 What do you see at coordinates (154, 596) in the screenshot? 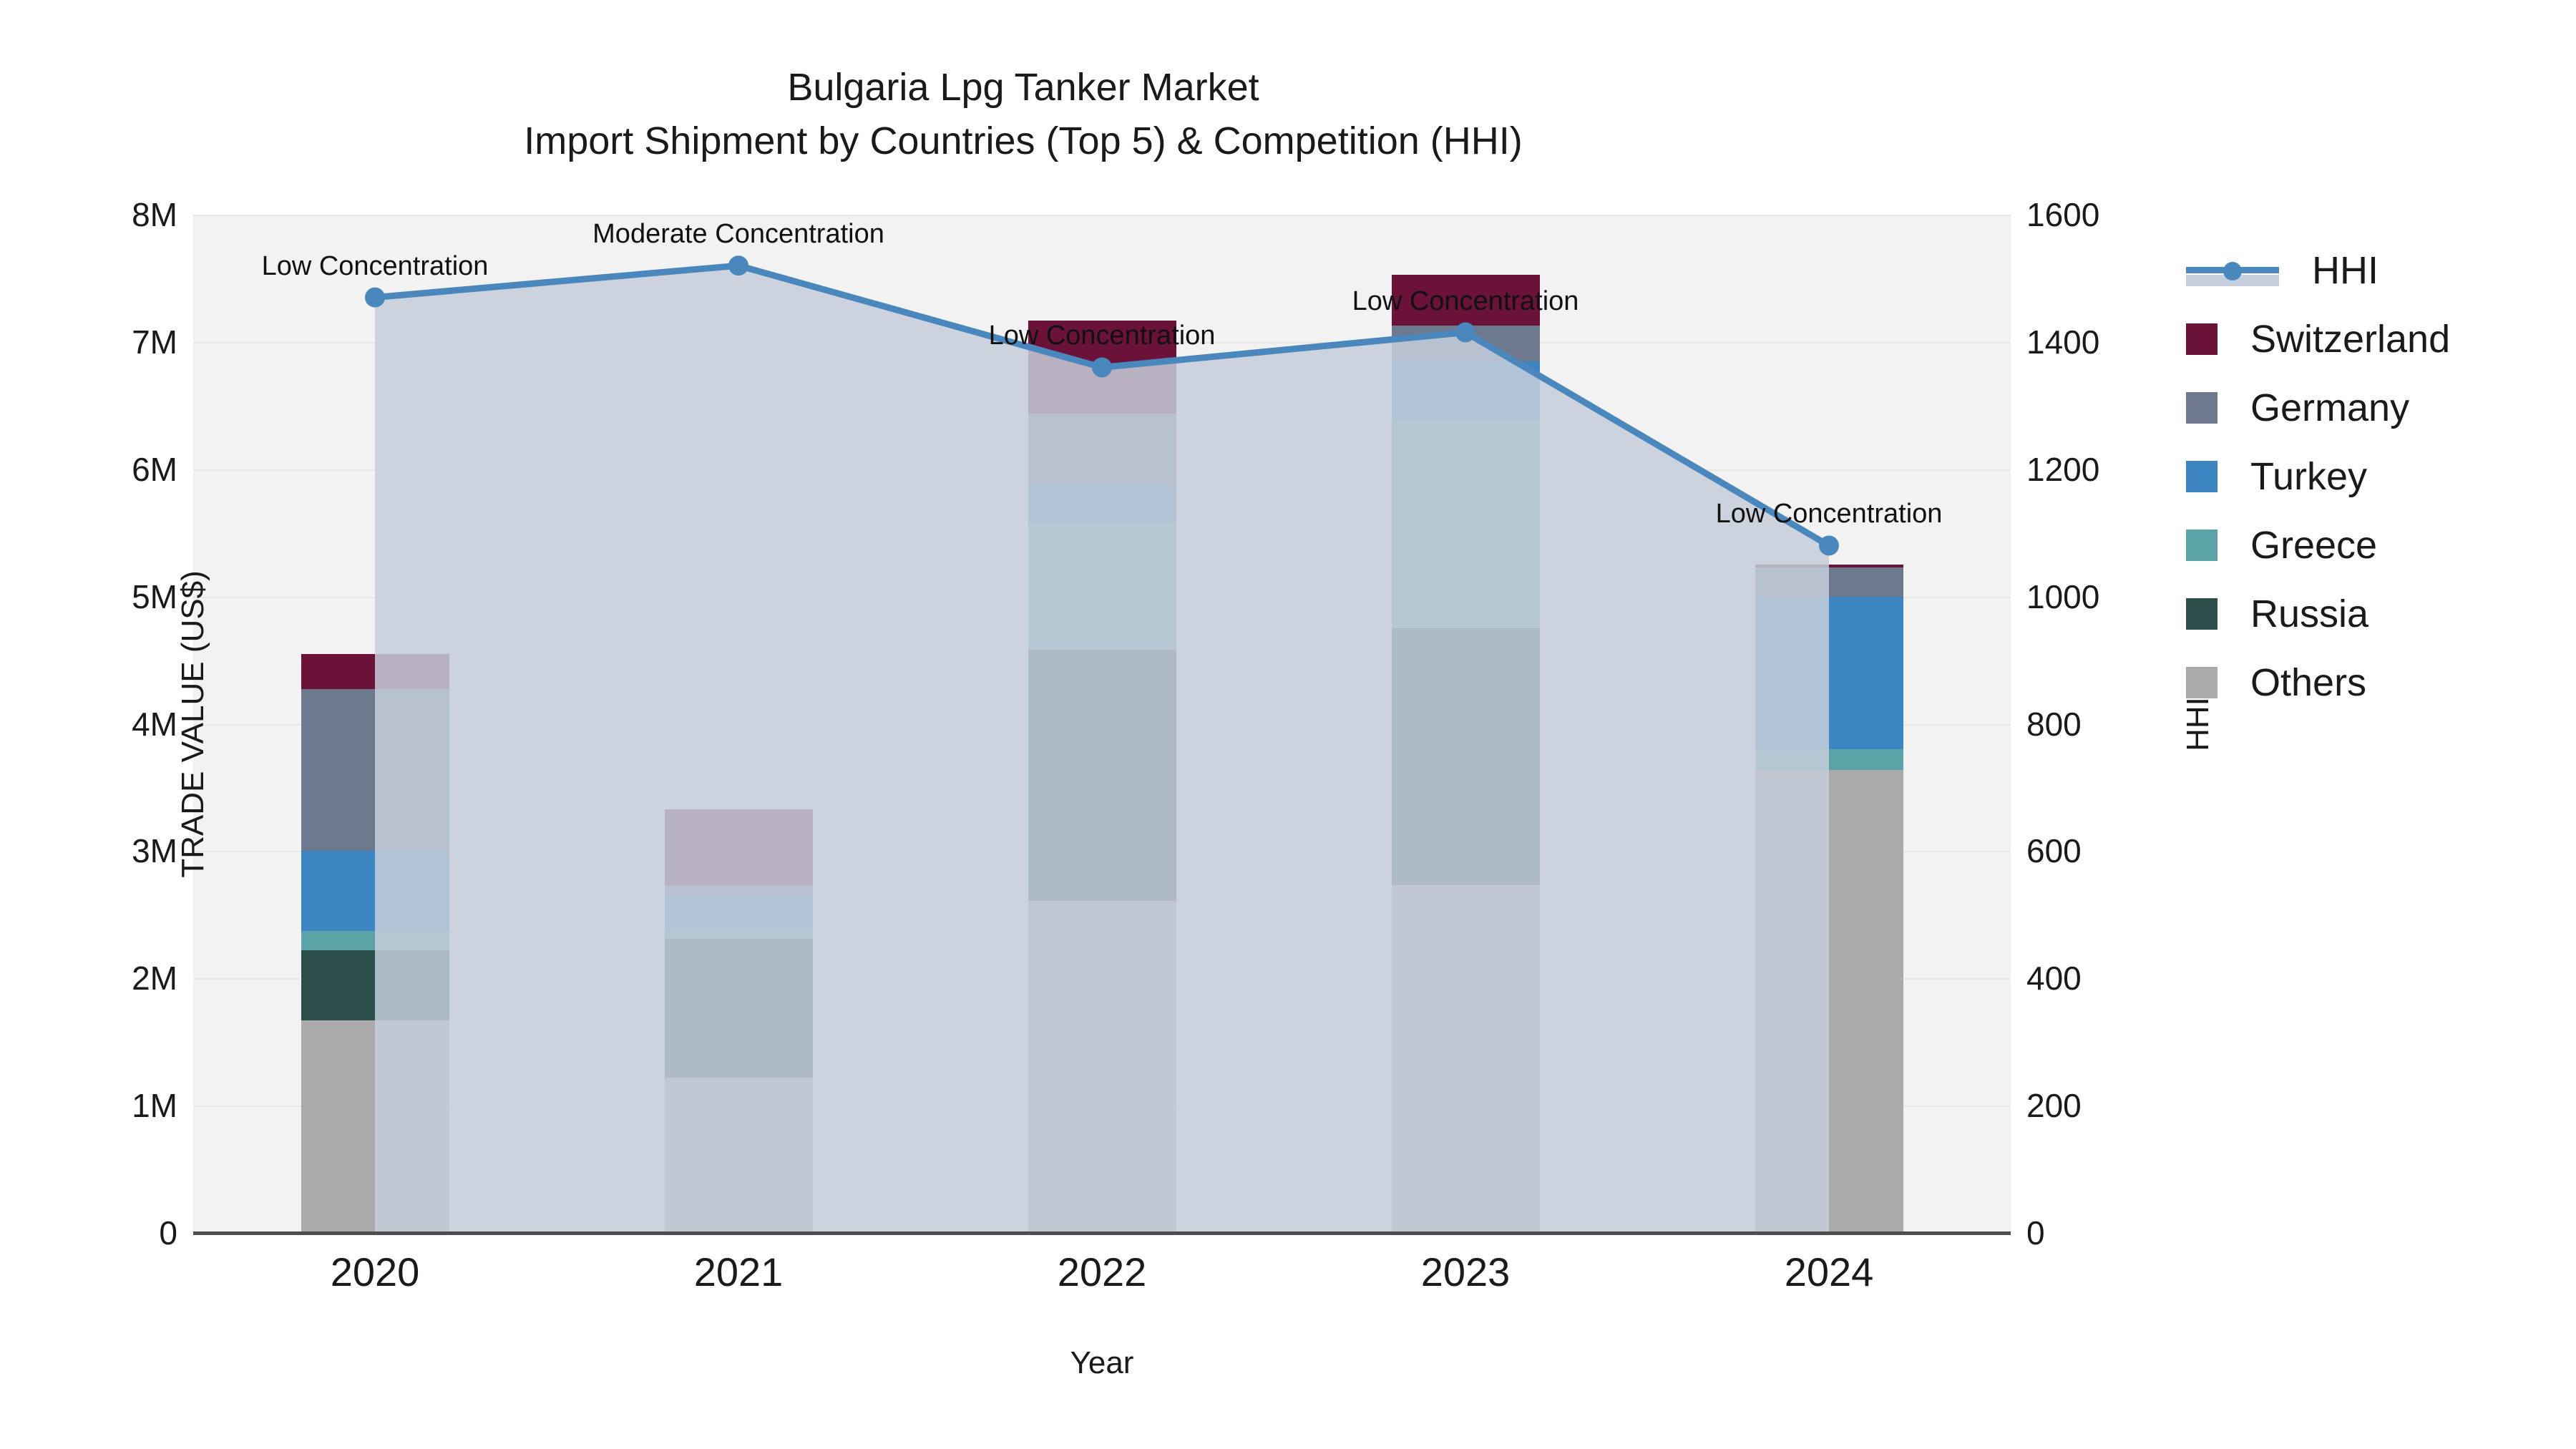
I see `y-axis-left-tick: 5M` at bounding box center [154, 596].